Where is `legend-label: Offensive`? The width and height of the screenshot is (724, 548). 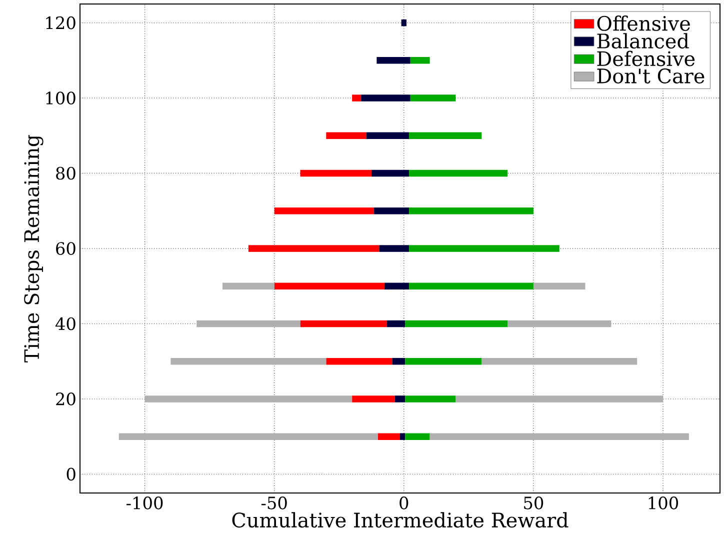
legend-label: Offensive is located at coordinates (643, 23).